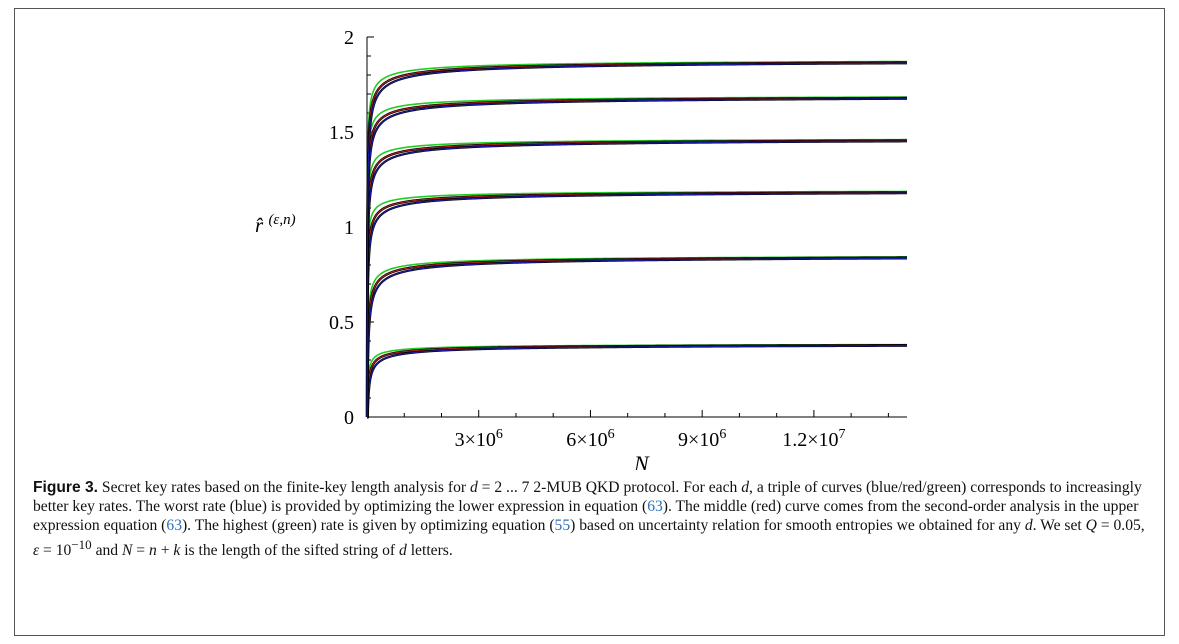 This screenshot has height=644, width=1179. Describe the element at coordinates (106, 551) in the screenshot. I see `caption-text-9: and` at that location.